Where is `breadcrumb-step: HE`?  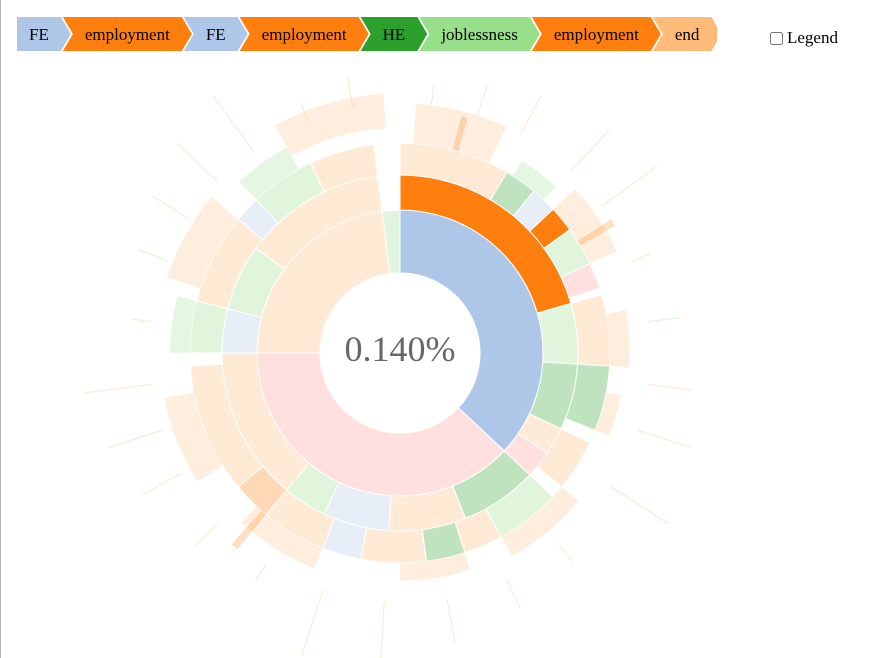 breadcrumb-step: HE is located at coordinates (394, 34).